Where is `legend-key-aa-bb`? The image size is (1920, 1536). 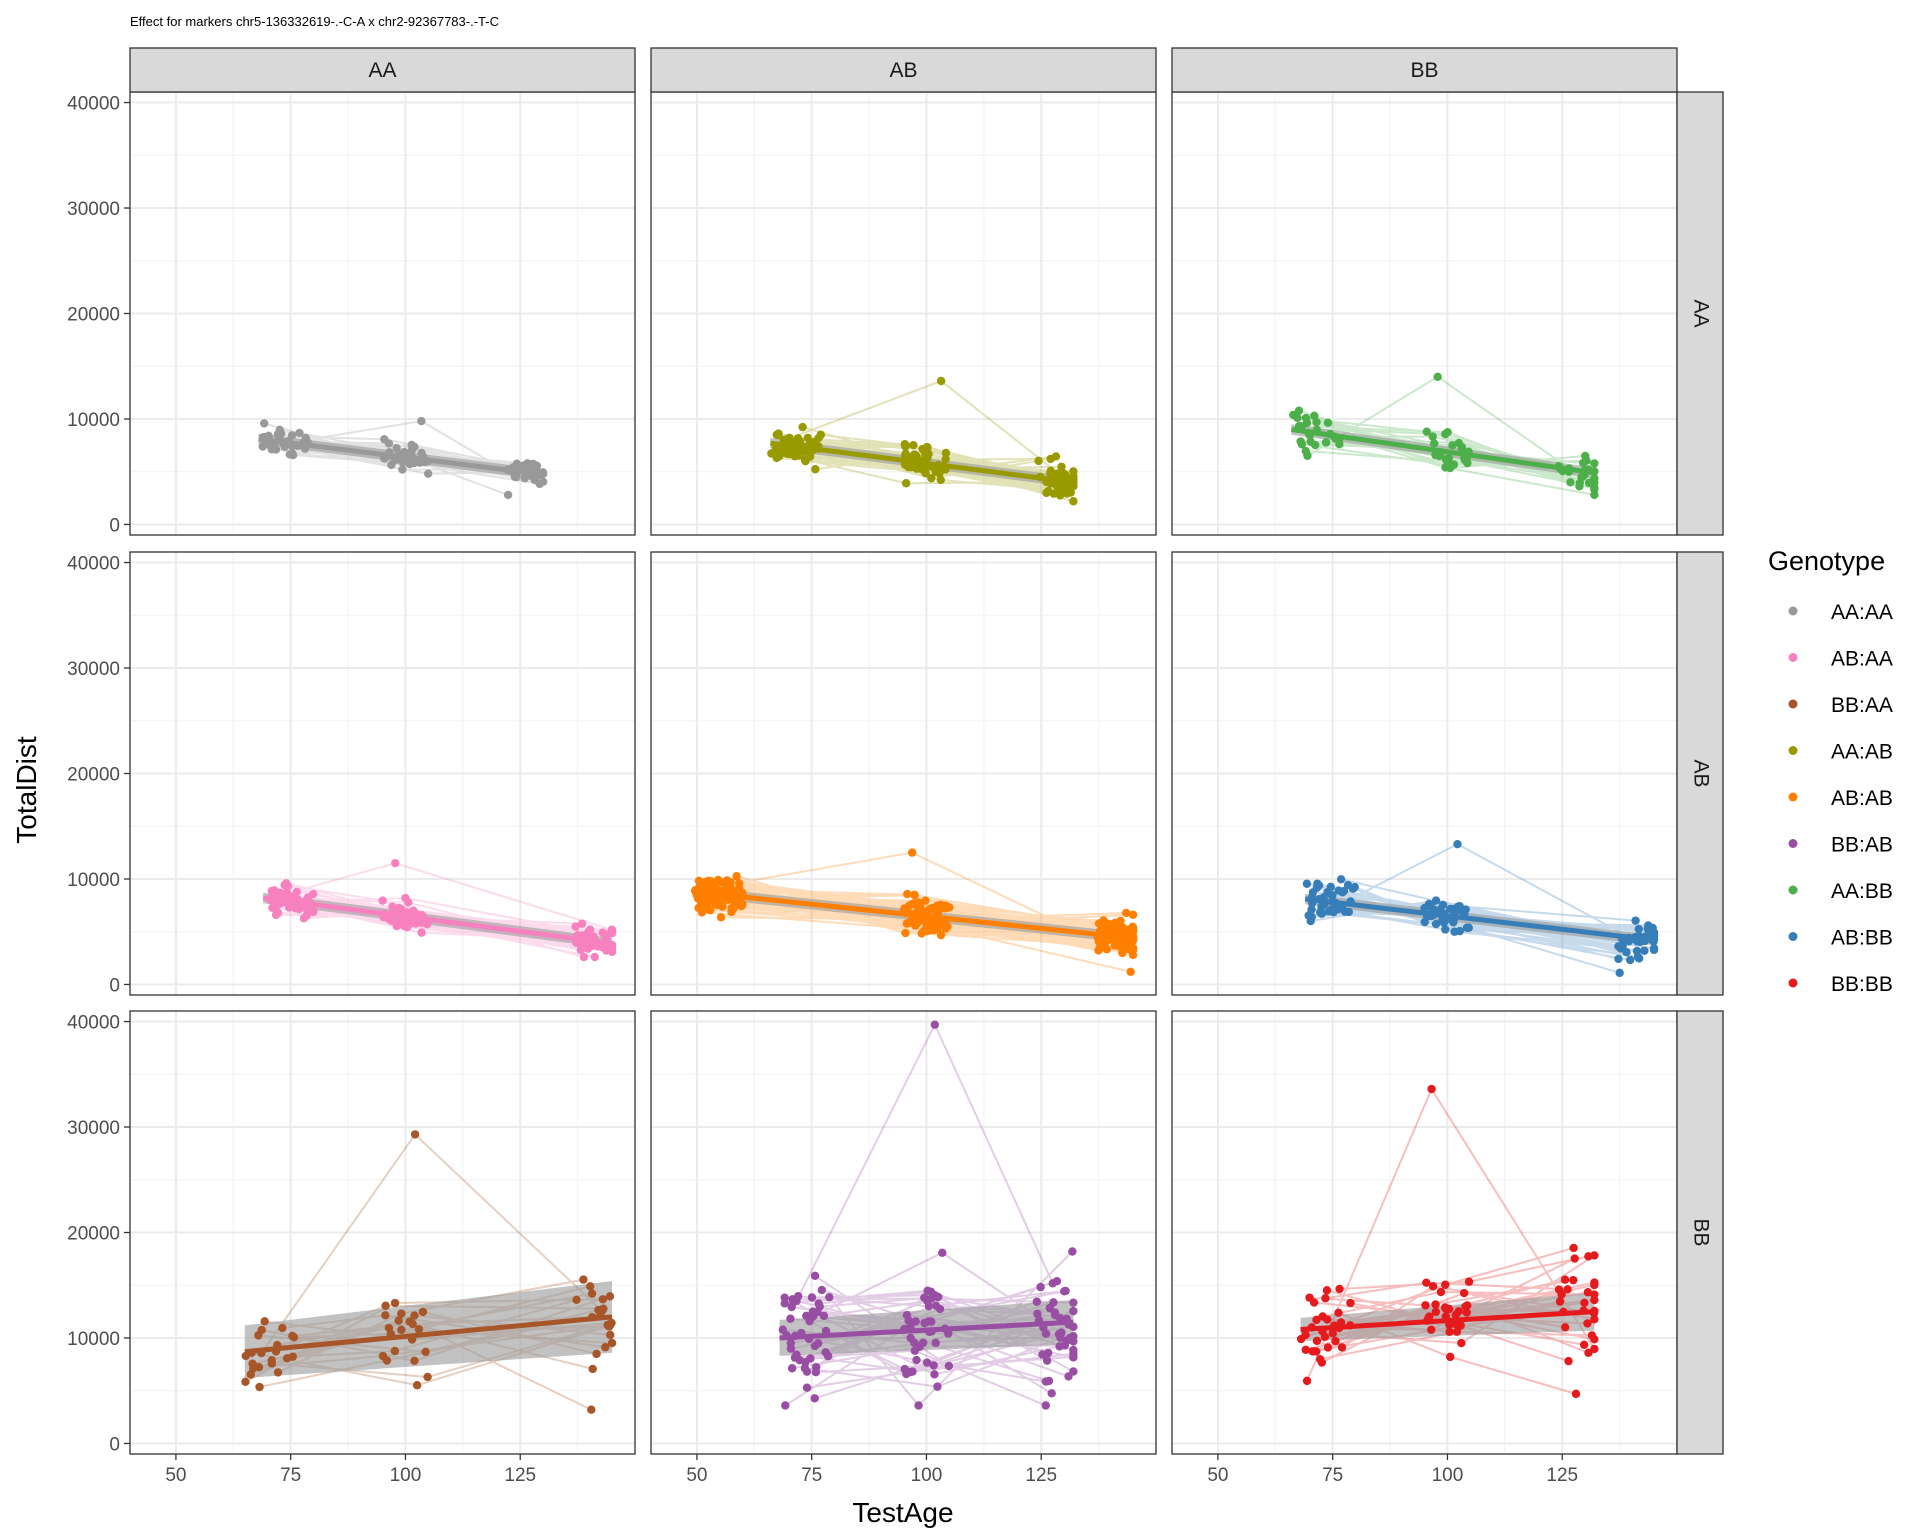 legend-key-aa-bb is located at coordinates (1793, 890).